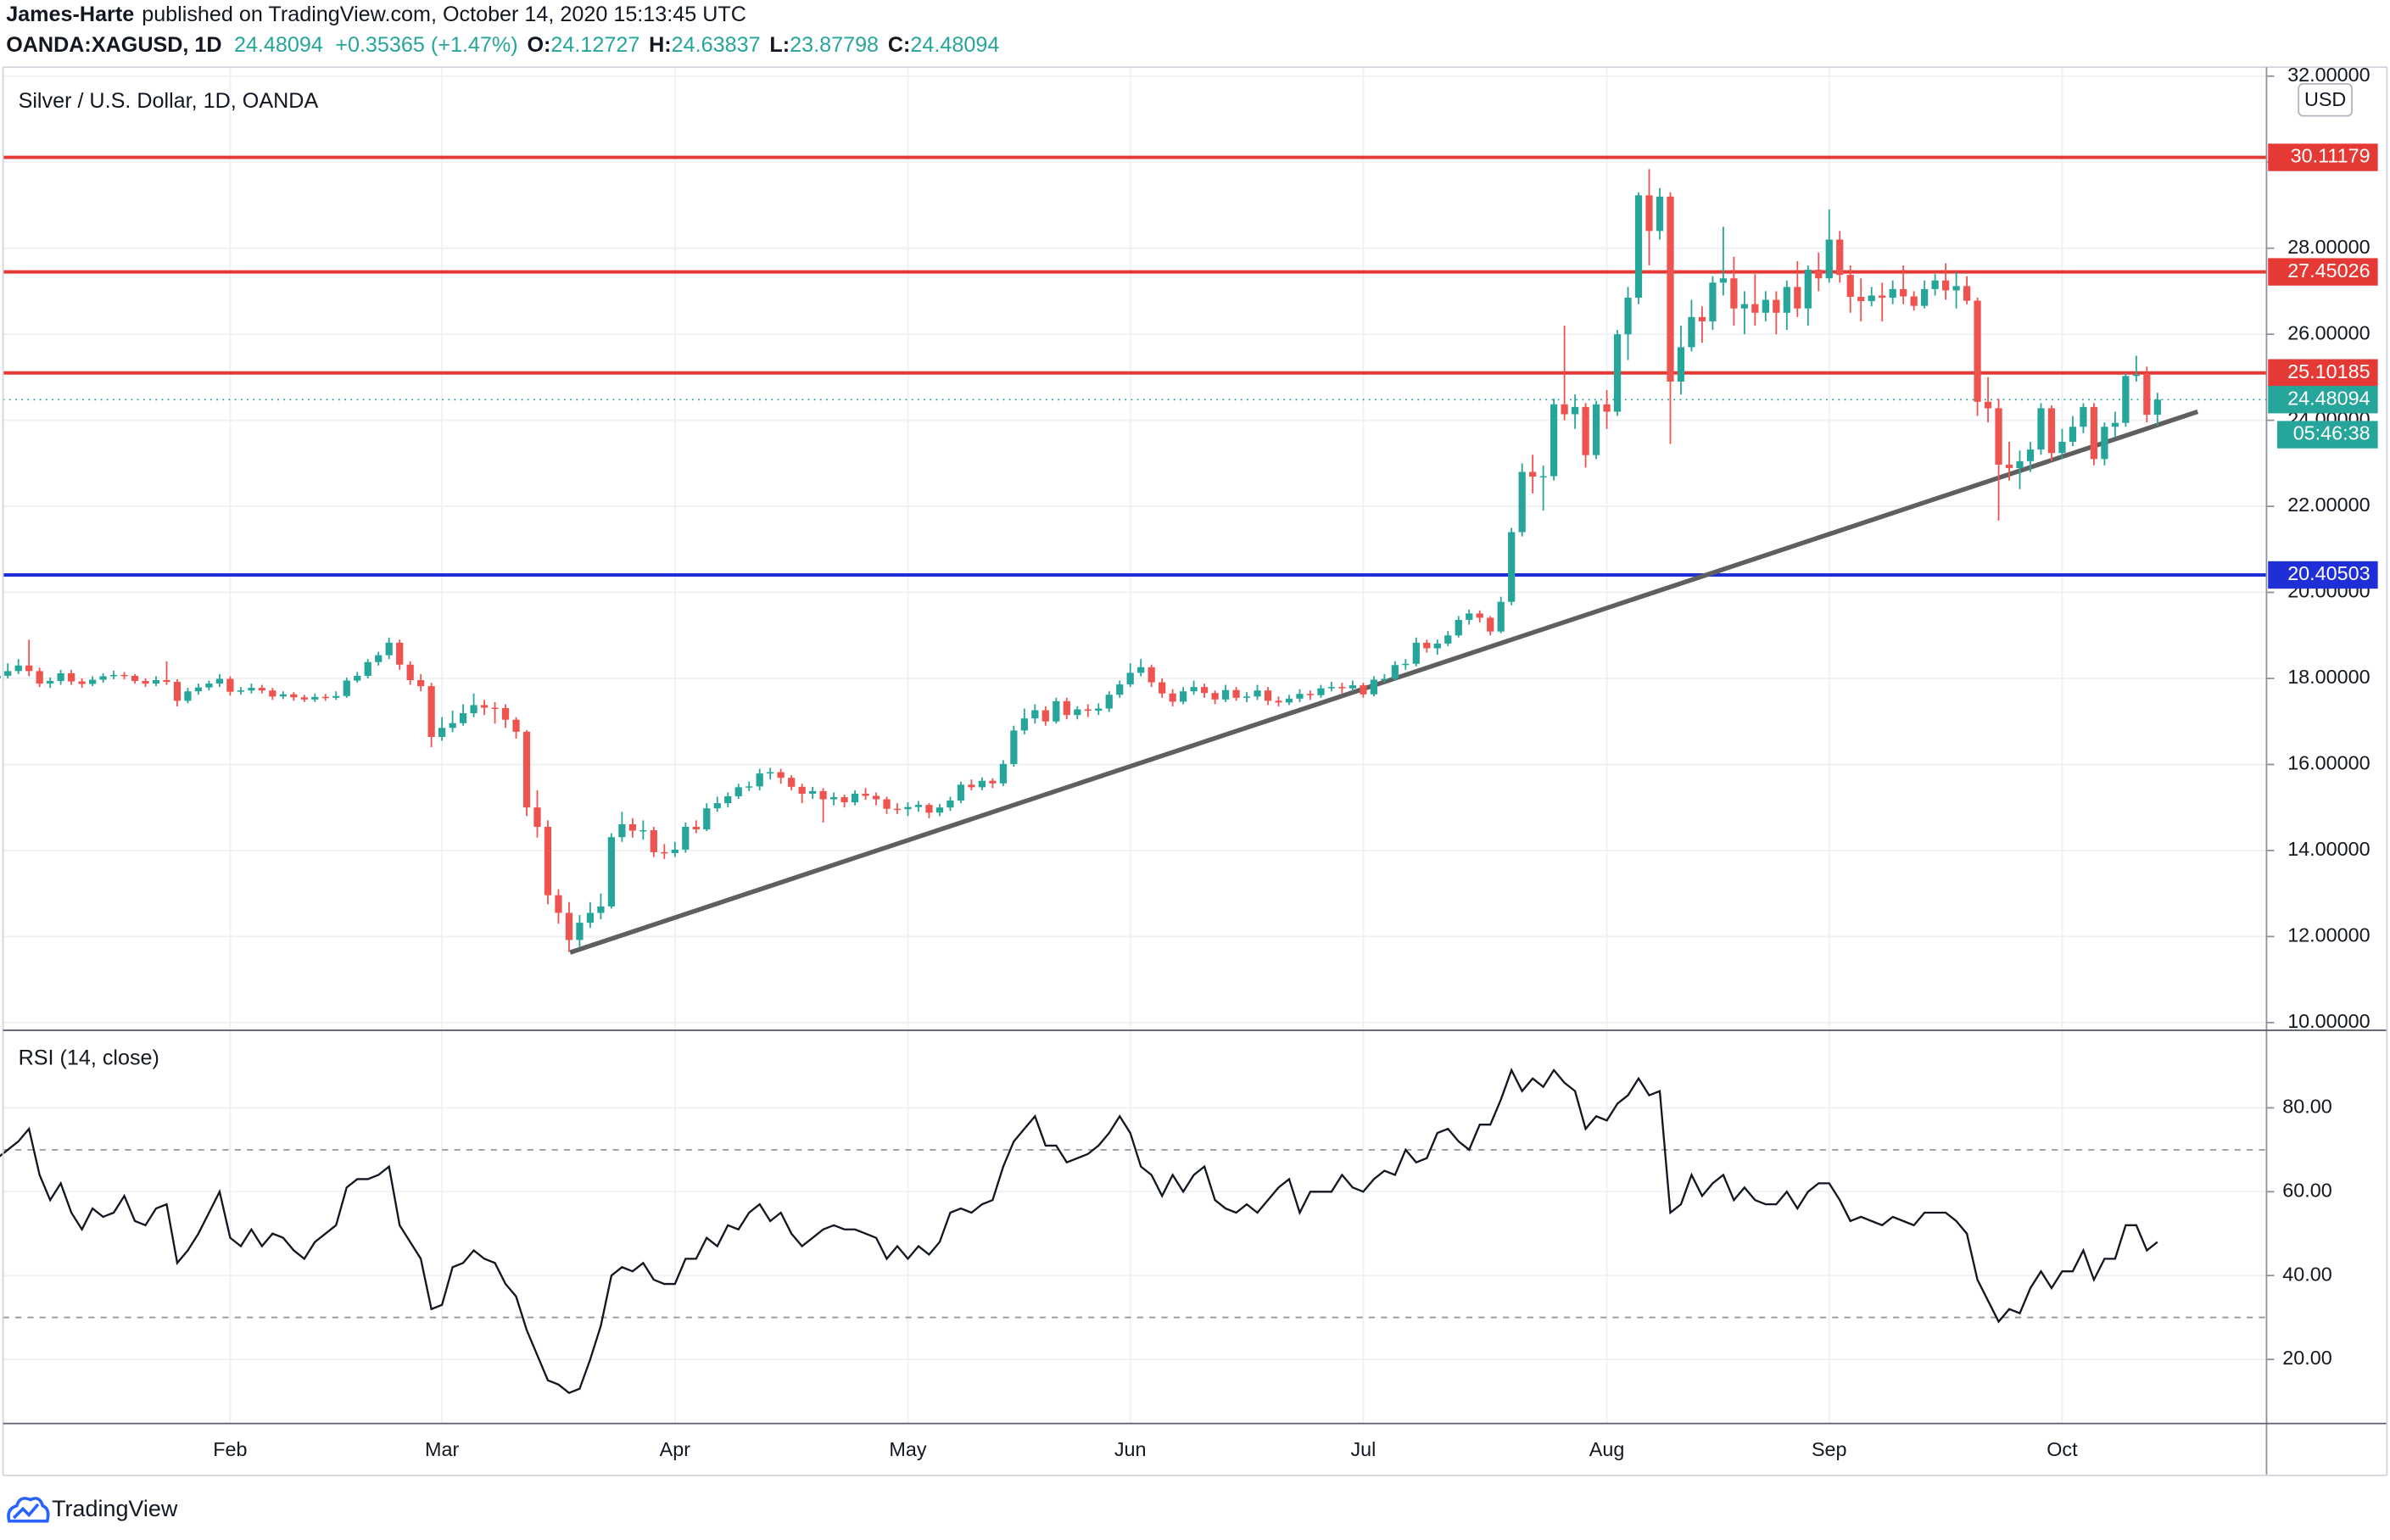  What do you see at coordinates (954, 45) in the screenshot?
I see `ohlc-value: 24.48094` at bounding box center [954, 45].